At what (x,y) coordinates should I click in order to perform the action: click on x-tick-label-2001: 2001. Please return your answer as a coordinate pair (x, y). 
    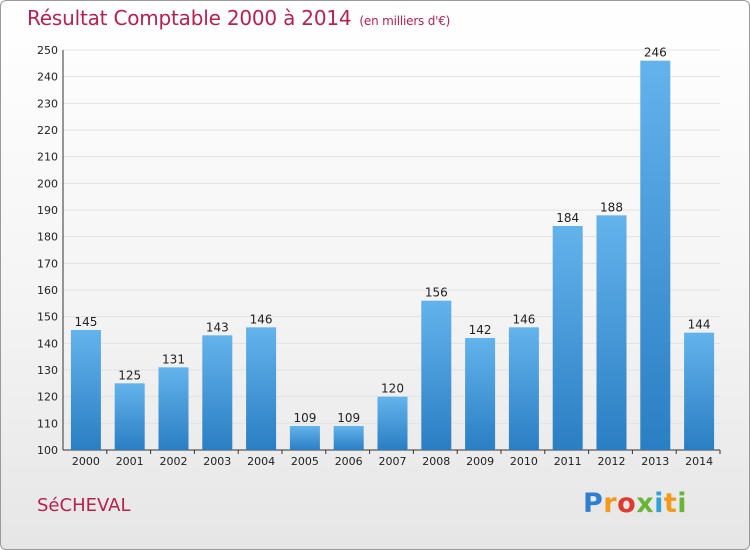
    Looking at the image, I should click on (130, 461).